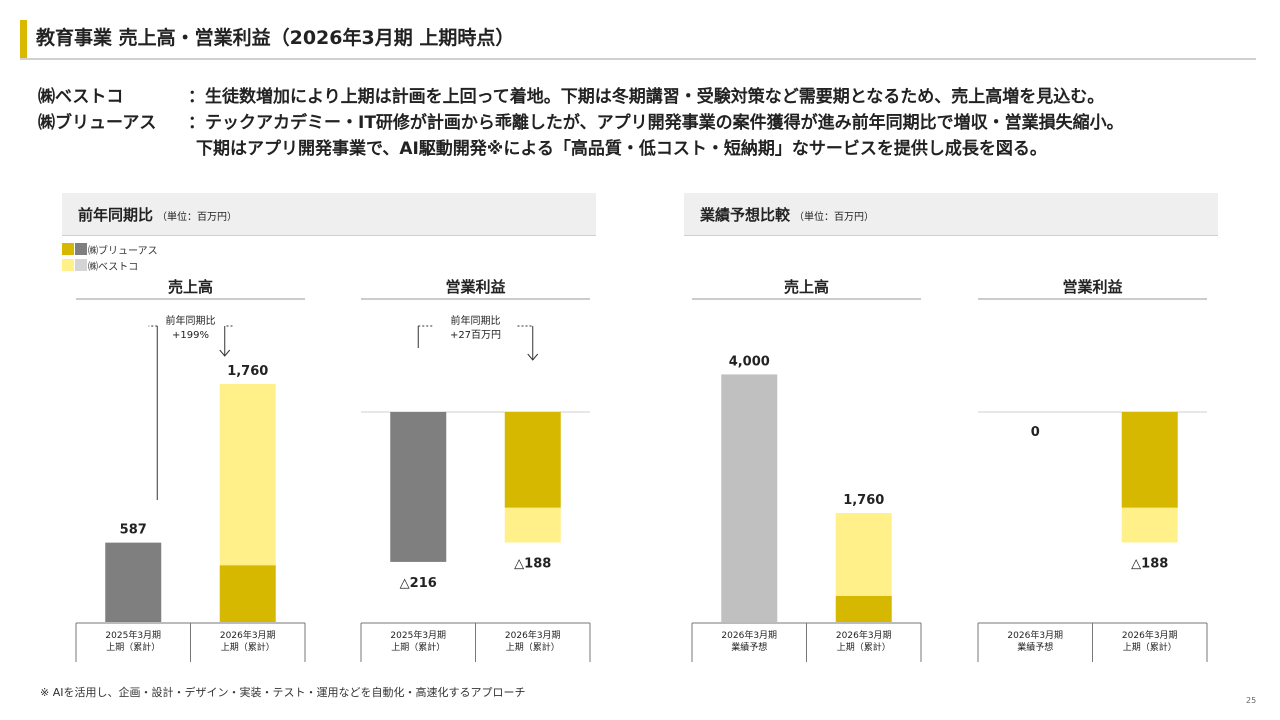 The height and width of the screenshot is (720, 1280). Describe the element at coordinates (133, 530) in the screenshot. I see `data-label: 587` at that location.